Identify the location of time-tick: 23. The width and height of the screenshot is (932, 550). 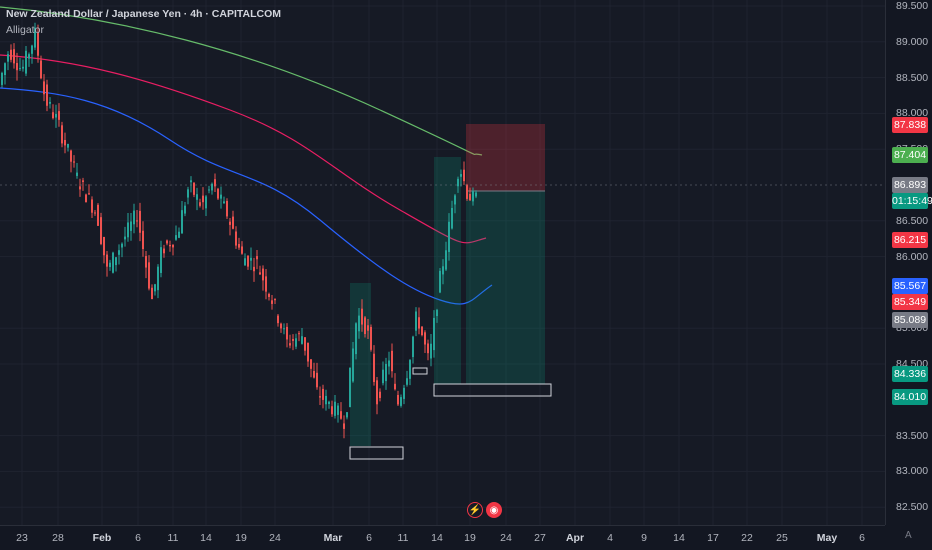
(22, 538).